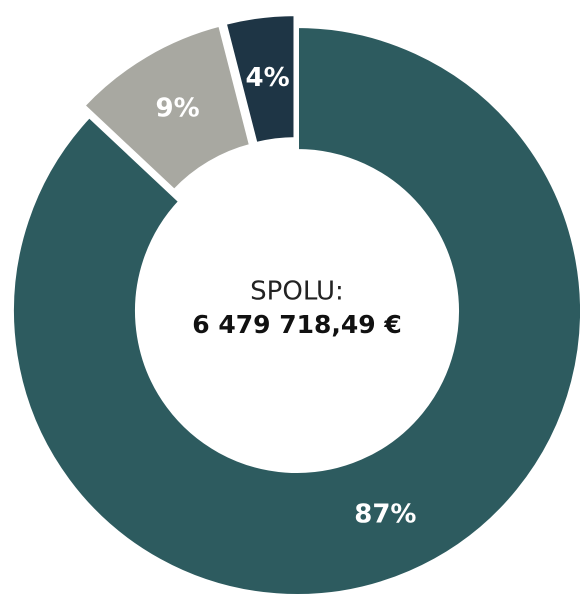  I want to click on value-label: 9%, so click(178, 109).